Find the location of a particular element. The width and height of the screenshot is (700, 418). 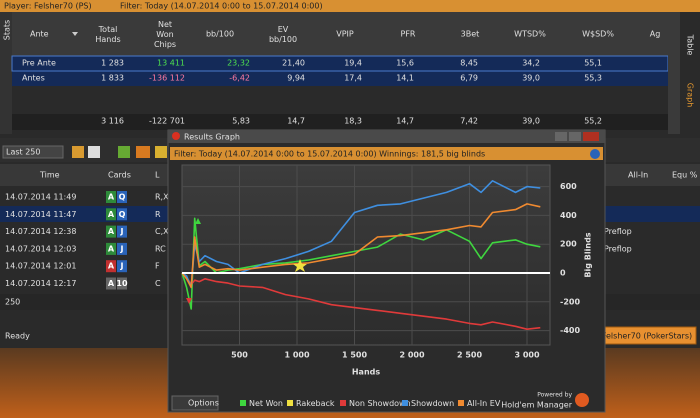

x-tick-label: 3 000 is located at coordinates (526, 355).